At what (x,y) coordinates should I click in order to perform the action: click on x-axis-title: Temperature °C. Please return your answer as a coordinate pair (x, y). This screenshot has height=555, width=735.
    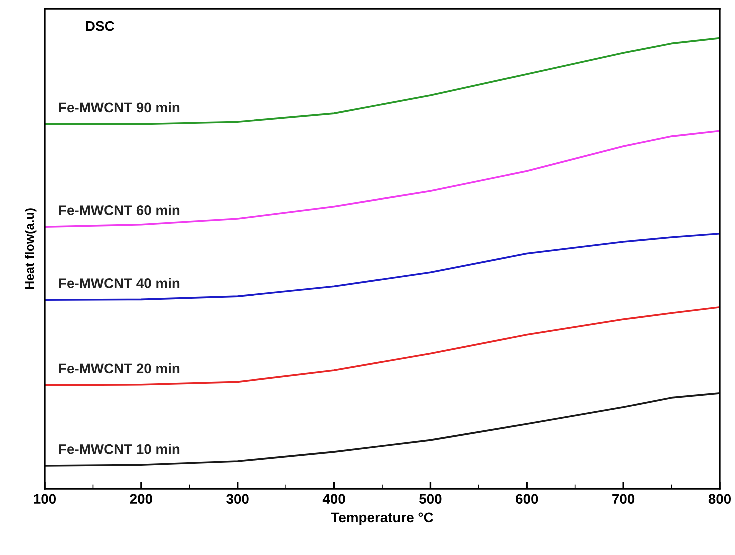
    Looking at the image, I should click on (382, 519).